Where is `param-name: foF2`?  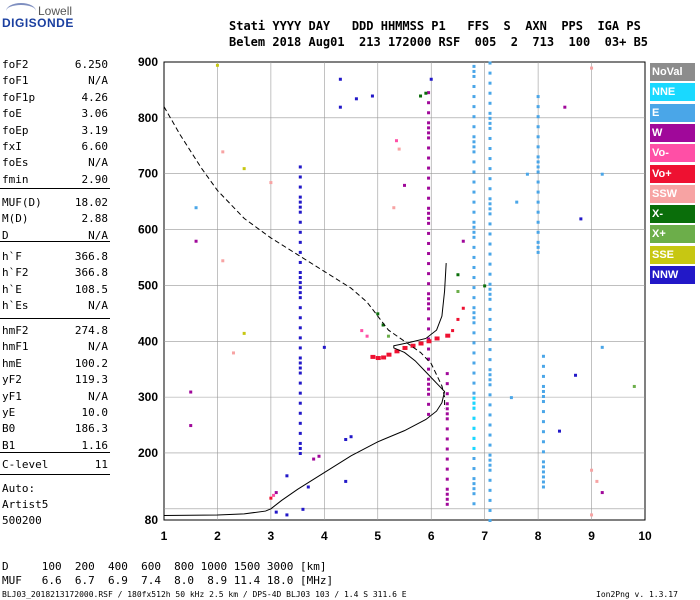 param-name: foF2 is located at coordinates (15, 64).